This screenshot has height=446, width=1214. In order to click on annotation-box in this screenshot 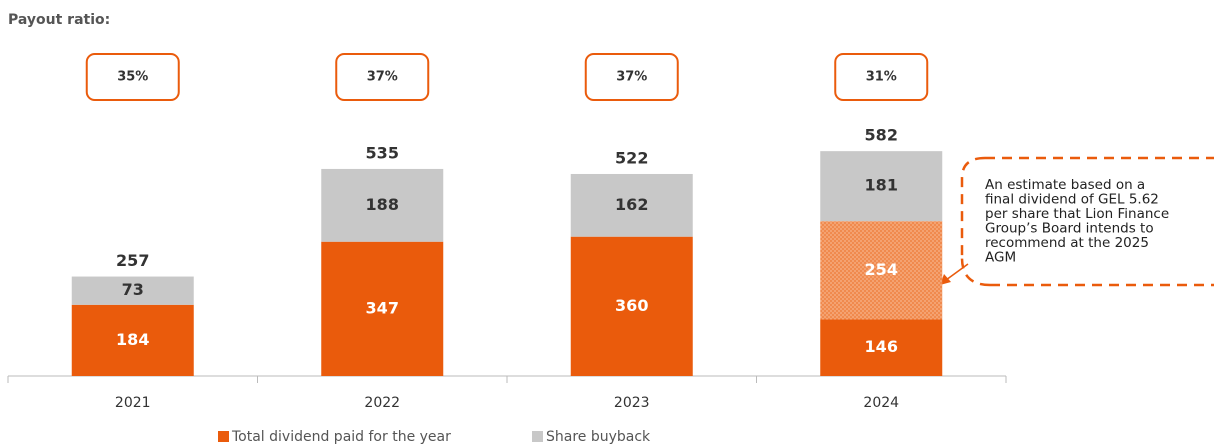, I will do `click(1087, 221)`.